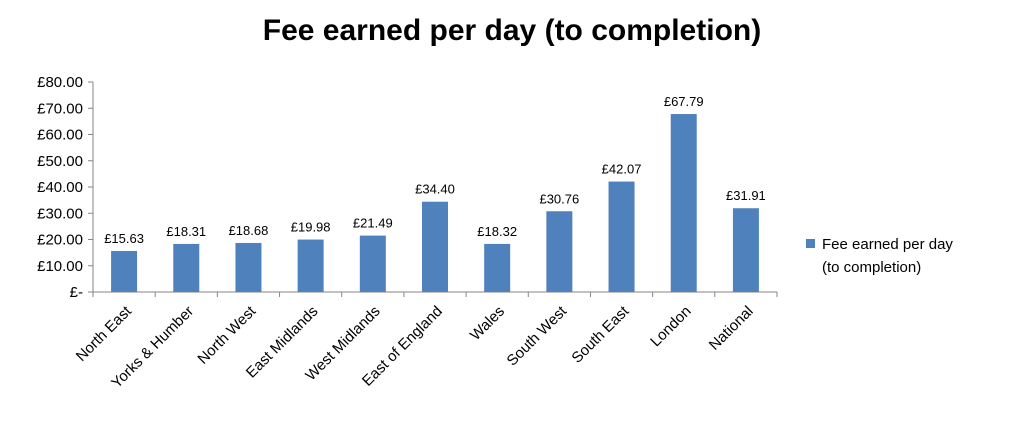 The image size is (1024, 427). What do you see at coordinates (512, 30) in the screenshot?
I see `chart-title: Fee earned per day (to completion)` at bounding box center [512, 30].